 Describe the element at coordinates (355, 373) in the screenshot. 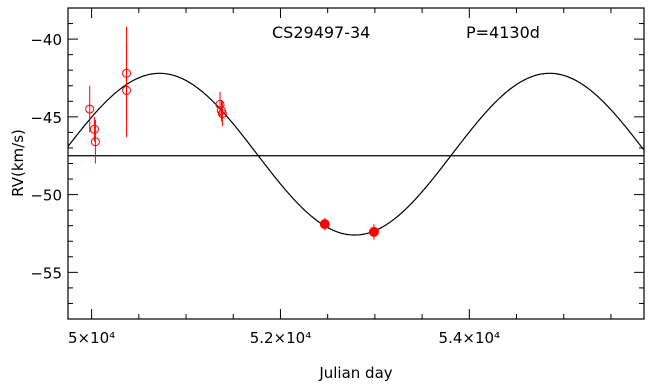

I see `x-axis-label: Julian day` at that location.